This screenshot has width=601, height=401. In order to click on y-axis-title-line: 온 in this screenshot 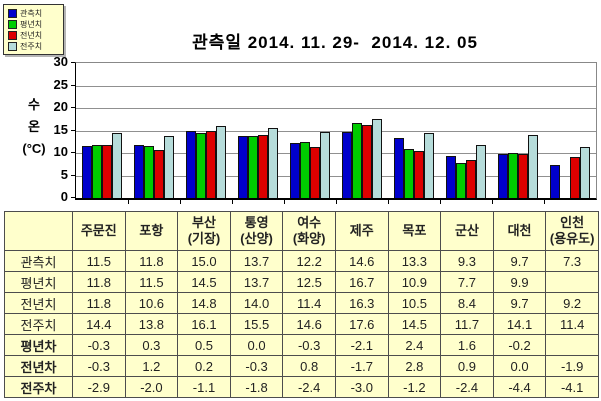, I will do `click(34, 126)`.